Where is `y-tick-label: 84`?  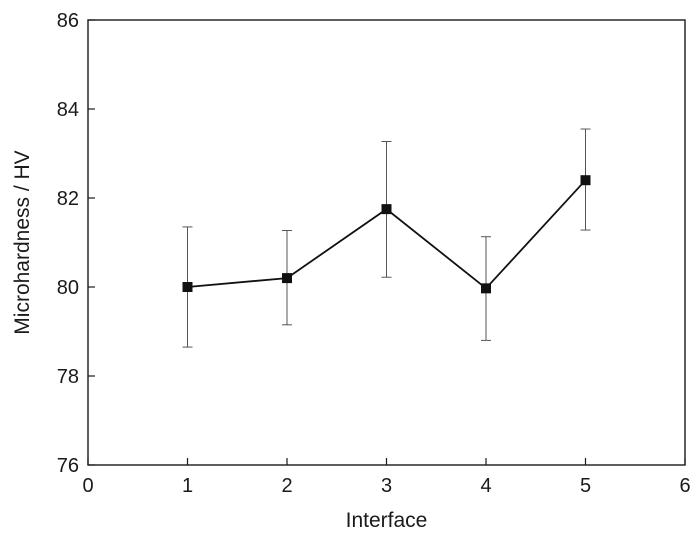 y-tick-label: 84 is located at coordinates (68, 110).